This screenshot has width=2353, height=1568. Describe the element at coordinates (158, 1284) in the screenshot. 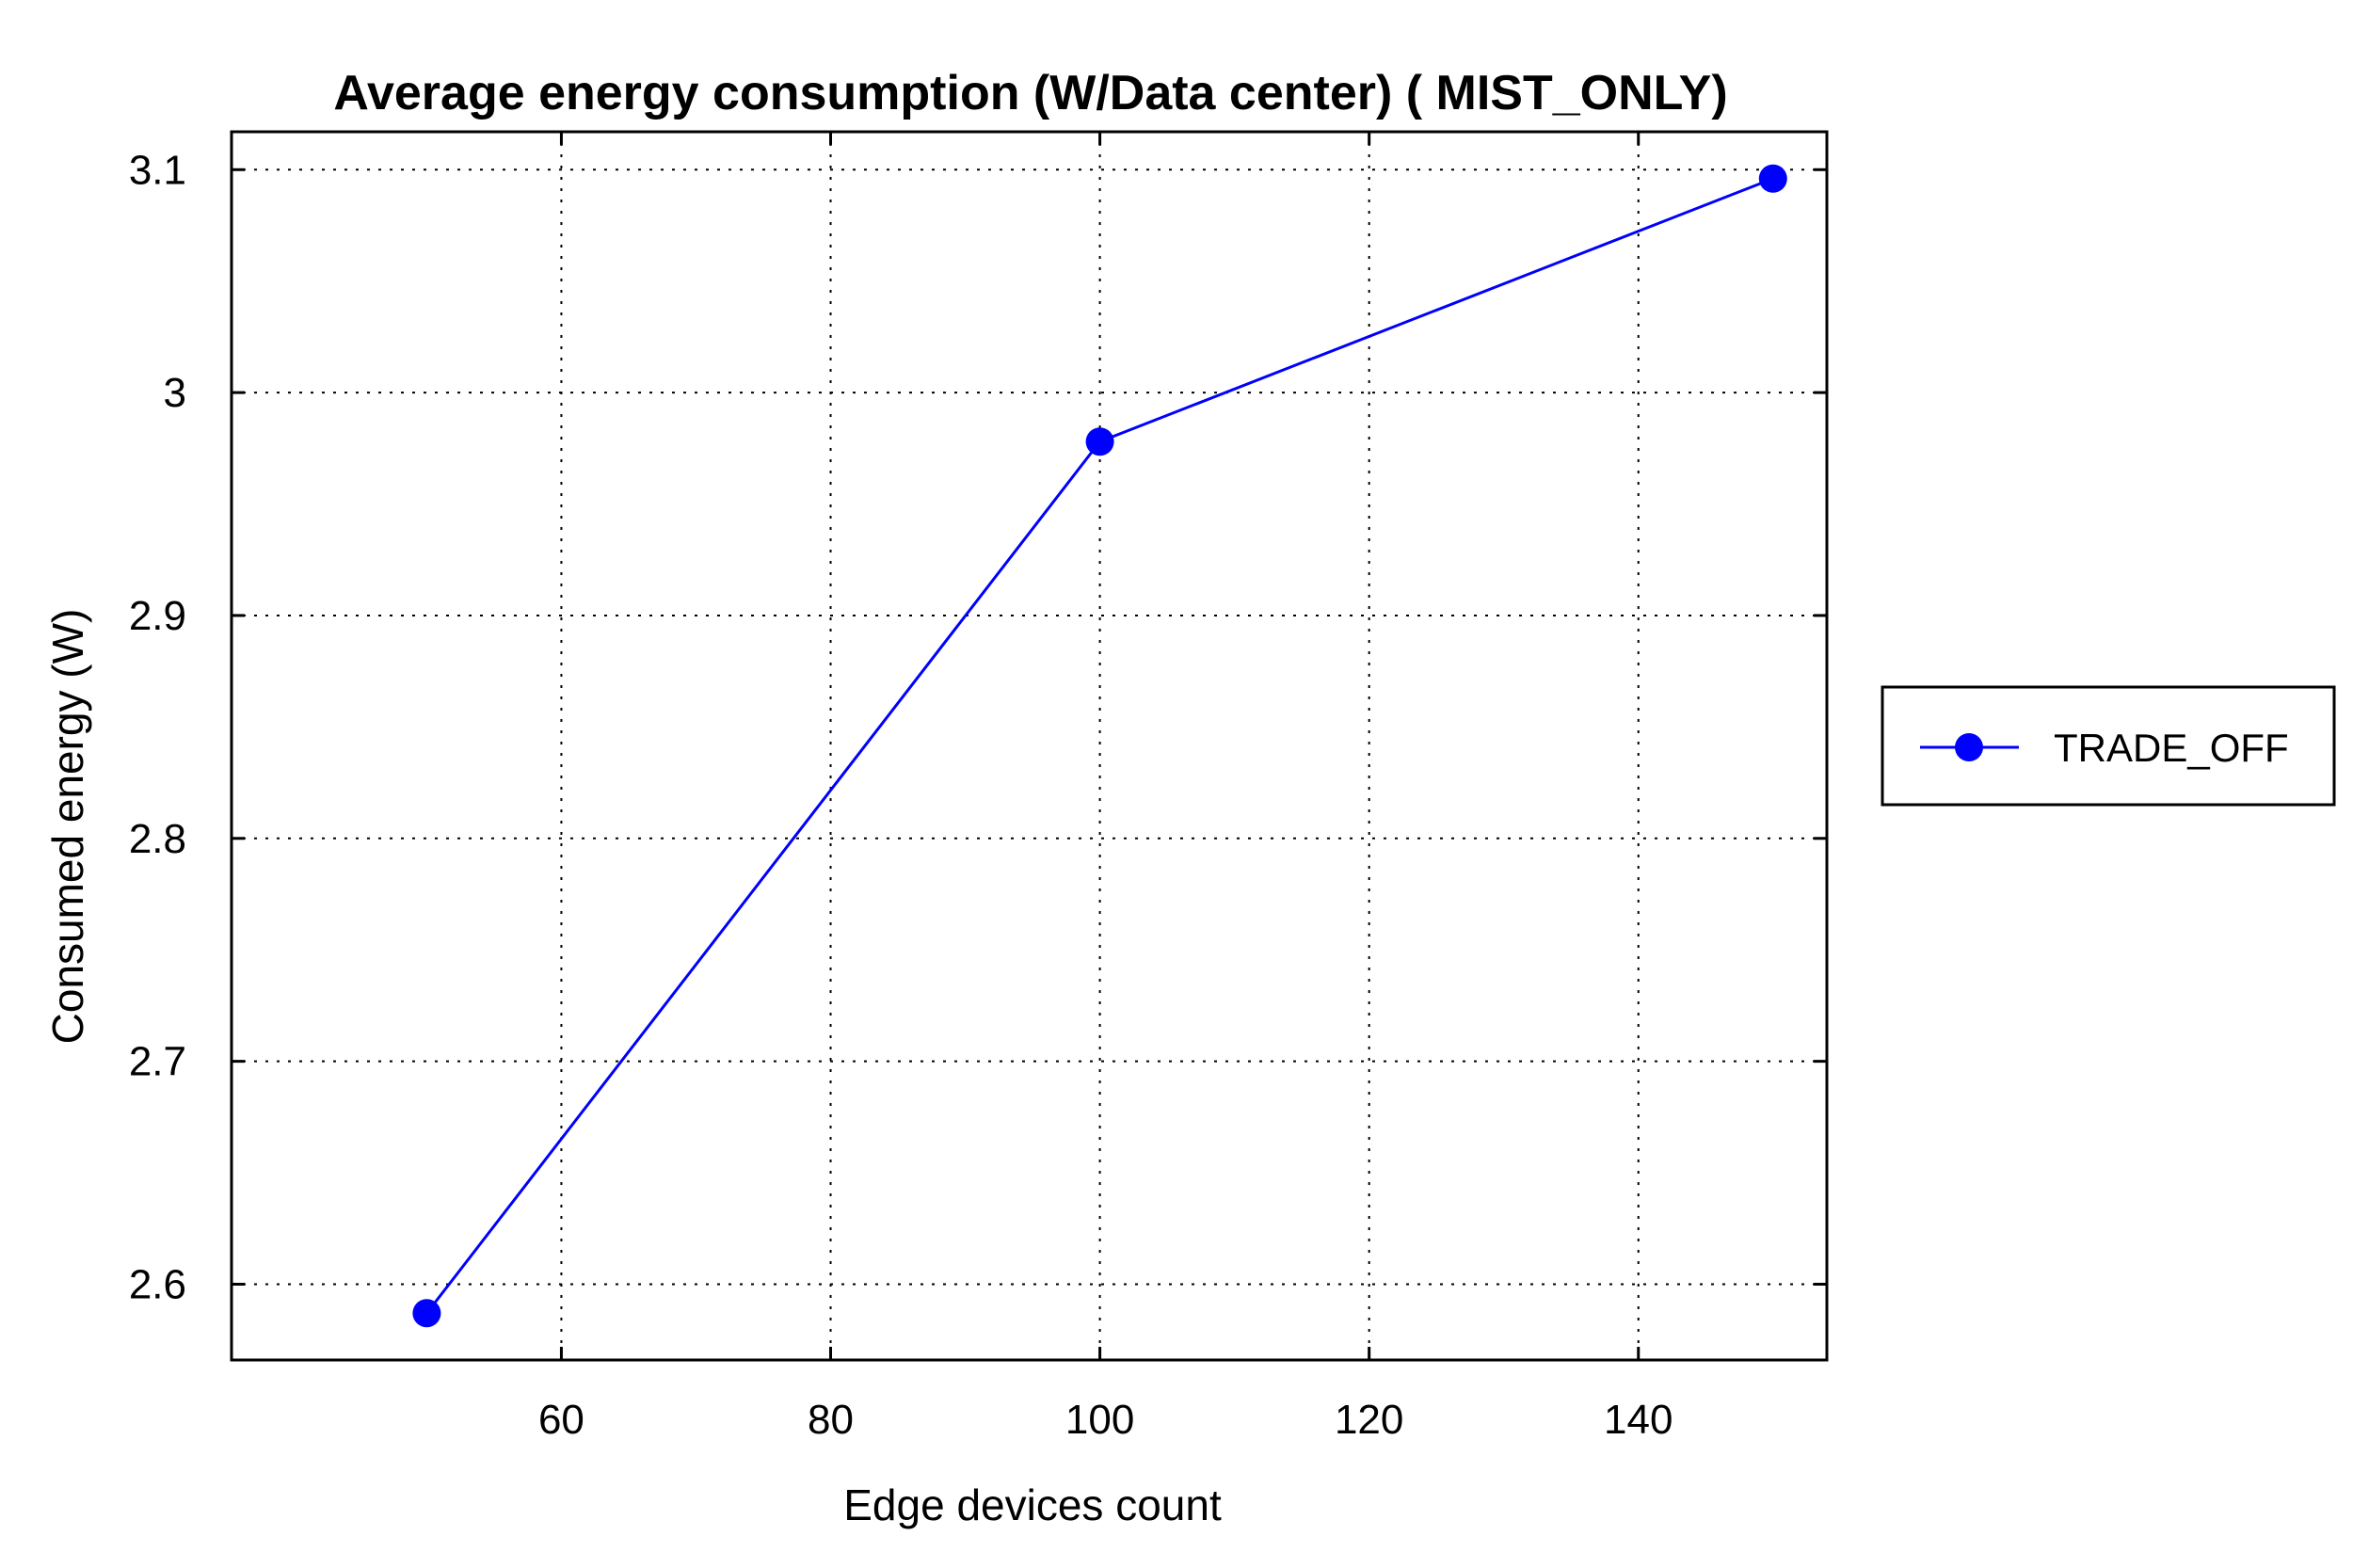

I see `y-tick-label: 2.6` at that location.